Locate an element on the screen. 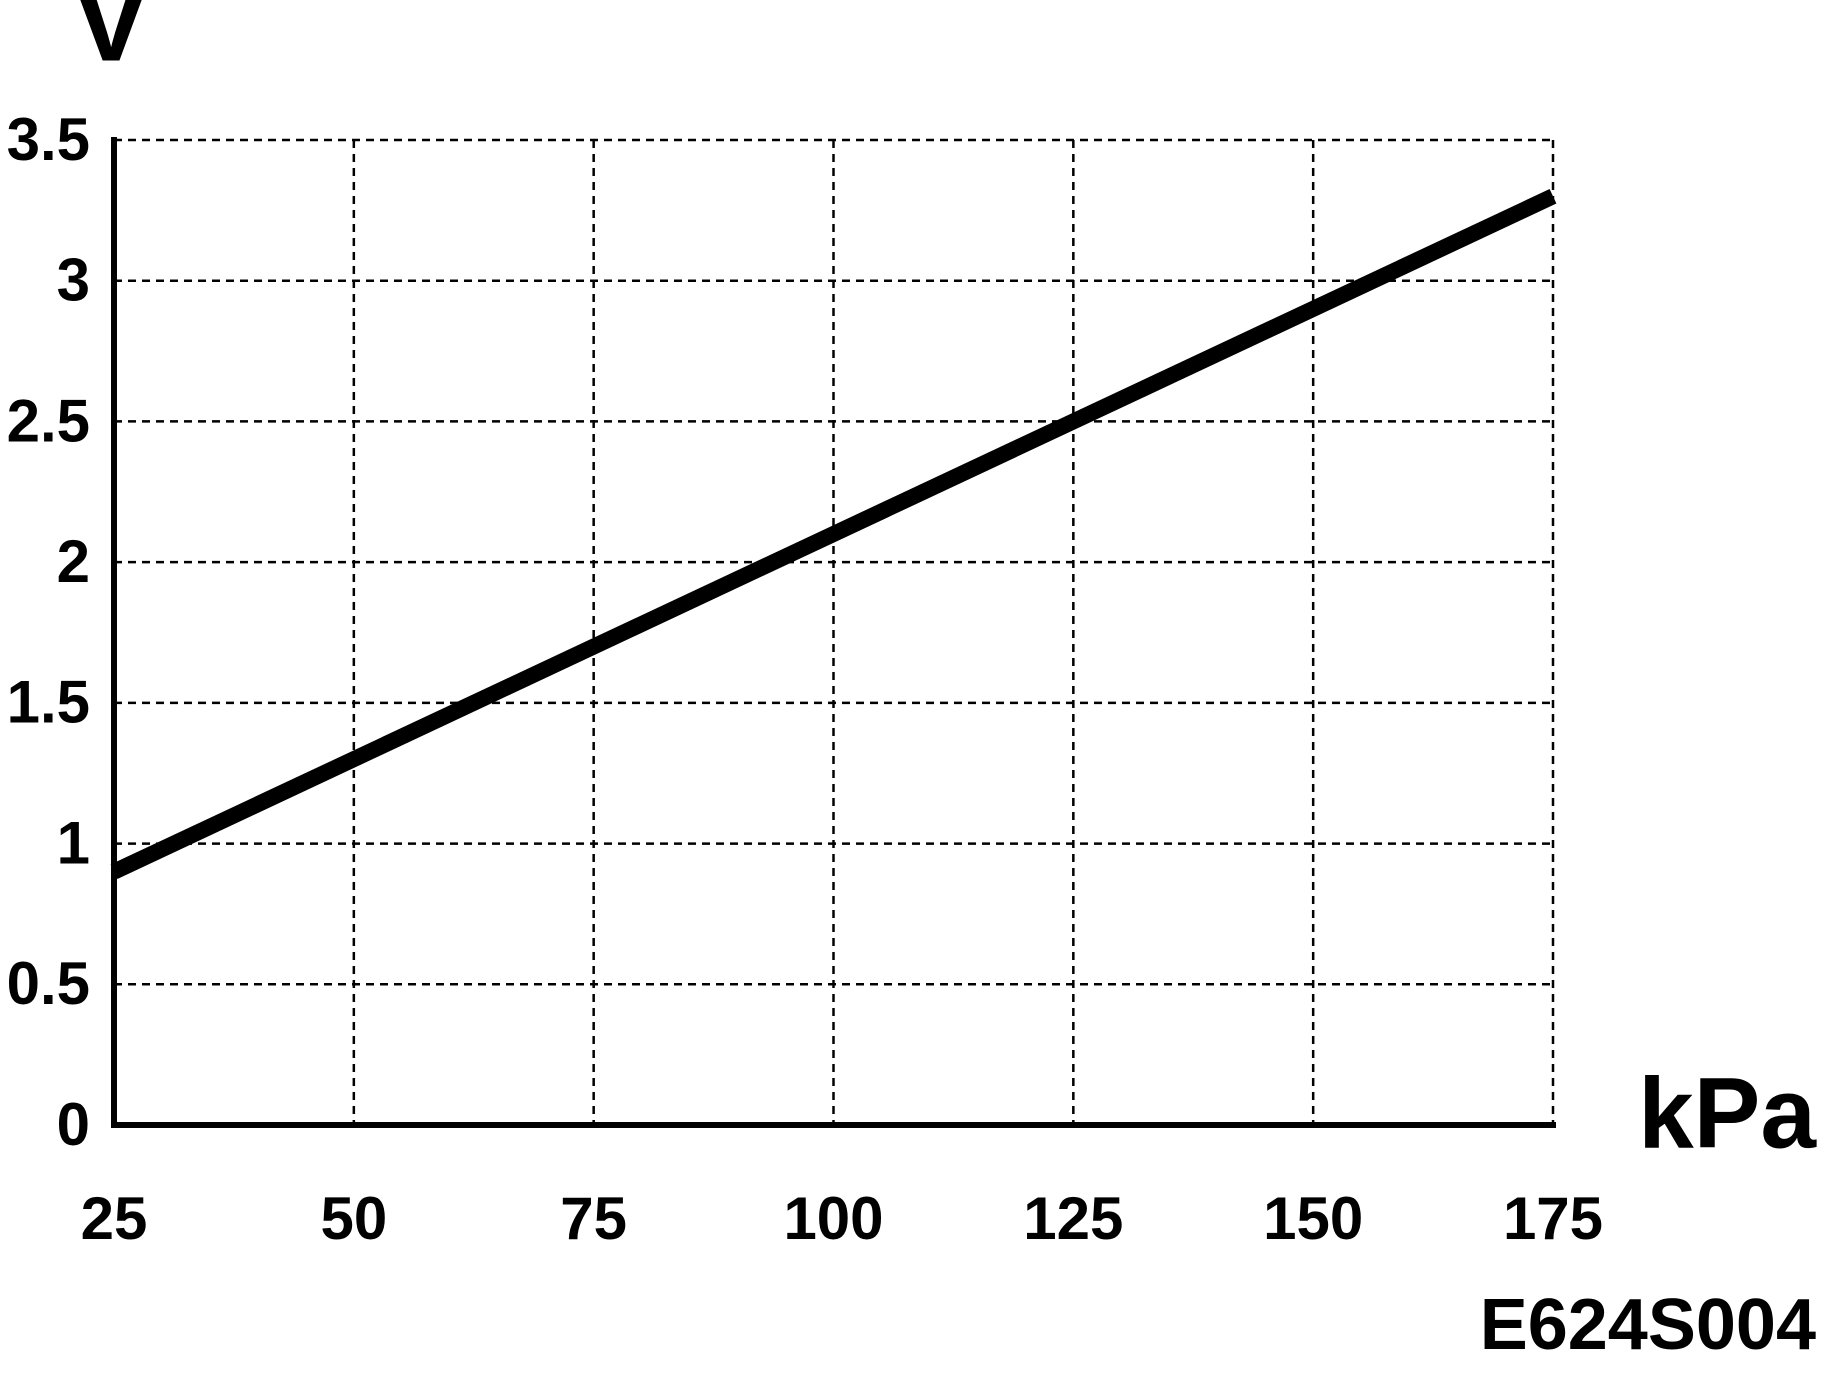 This screenshot has height=1375, width=1831. x-tick-label: 150 is located at coordinates (1313, 1218).